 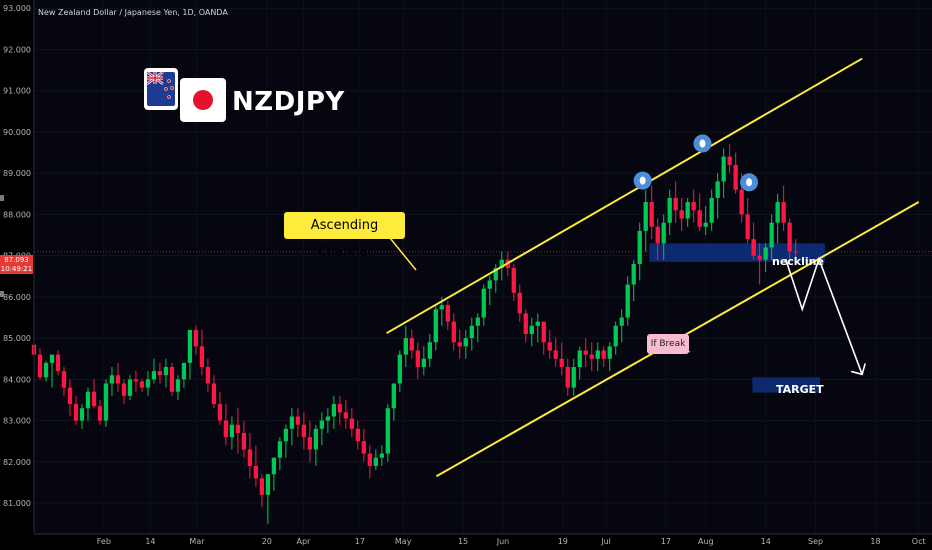 What do you see at coordinates (403, 541) in the screenshot?
I see `x-tick-label: May` at bounding box center [403, 541].